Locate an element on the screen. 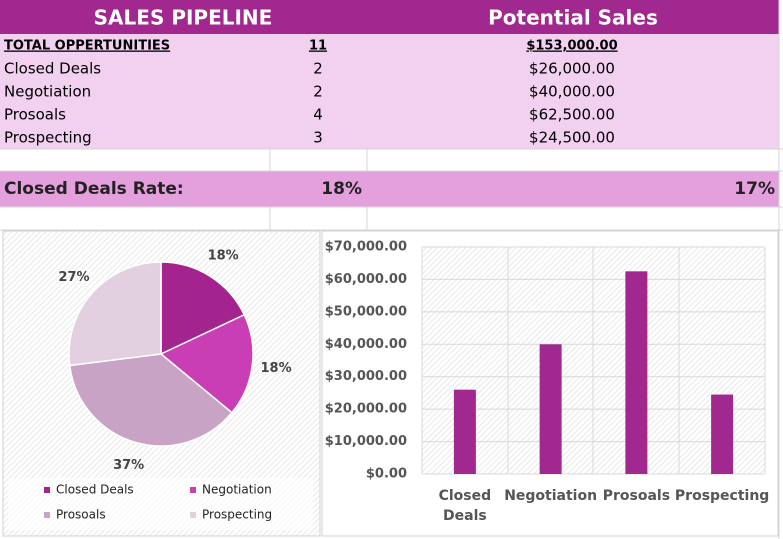 This screenshot has height=539, width=783. x-tick-label: Negotiation is located at coordinates (551, 496).